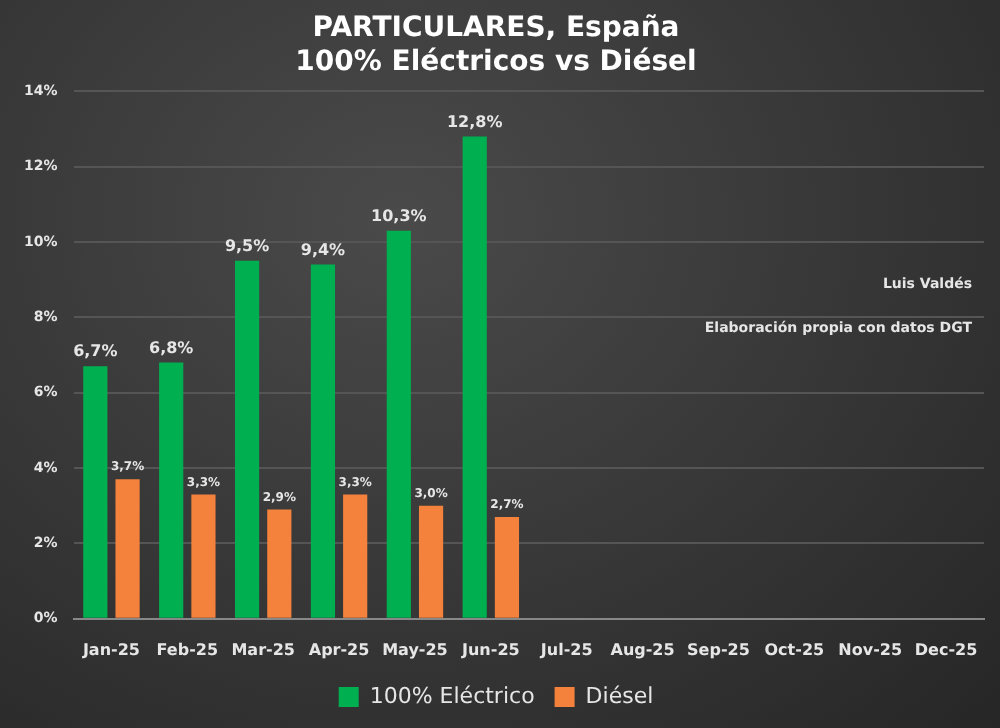 Image resolution: width=1000 pixels, height=728 pixels. What do you see at coordinates (323, 249) in the screenshot?
I see `data-label: 9,4%` at bounding box center [323, 249].